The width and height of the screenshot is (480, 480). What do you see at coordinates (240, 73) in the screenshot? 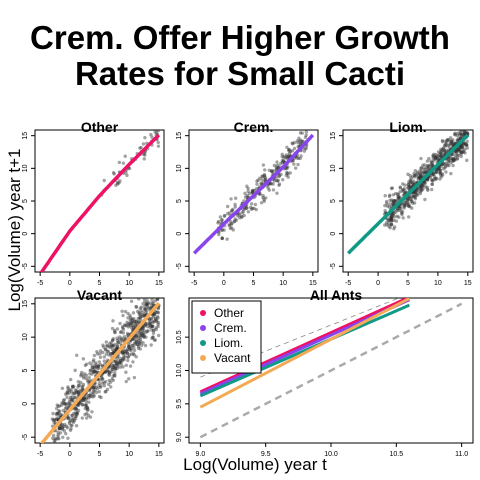
I see `chart-title-line-2: Rates for Small Cacti` at bounding box center [240, 73].